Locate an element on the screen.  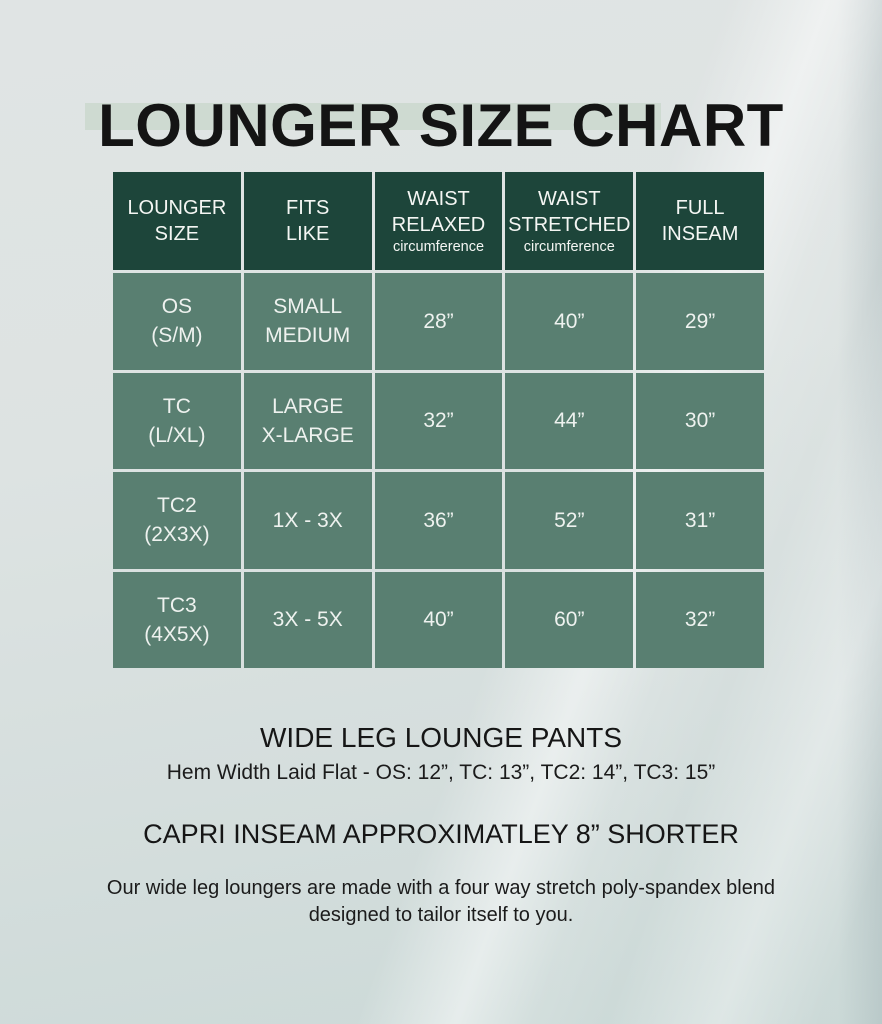
header-line: LIKE is located at coordinates (308, 233).